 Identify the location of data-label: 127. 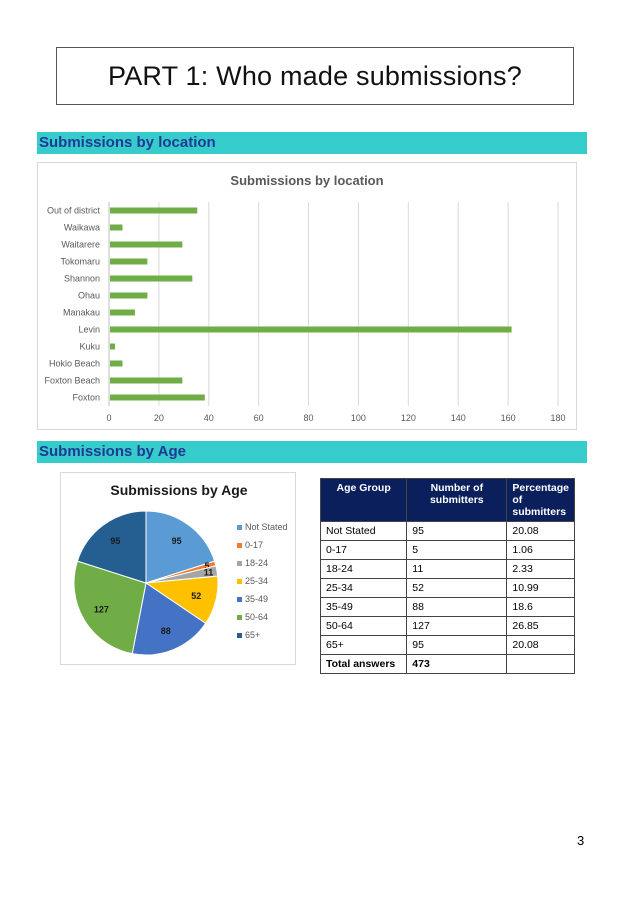
(101, 609).